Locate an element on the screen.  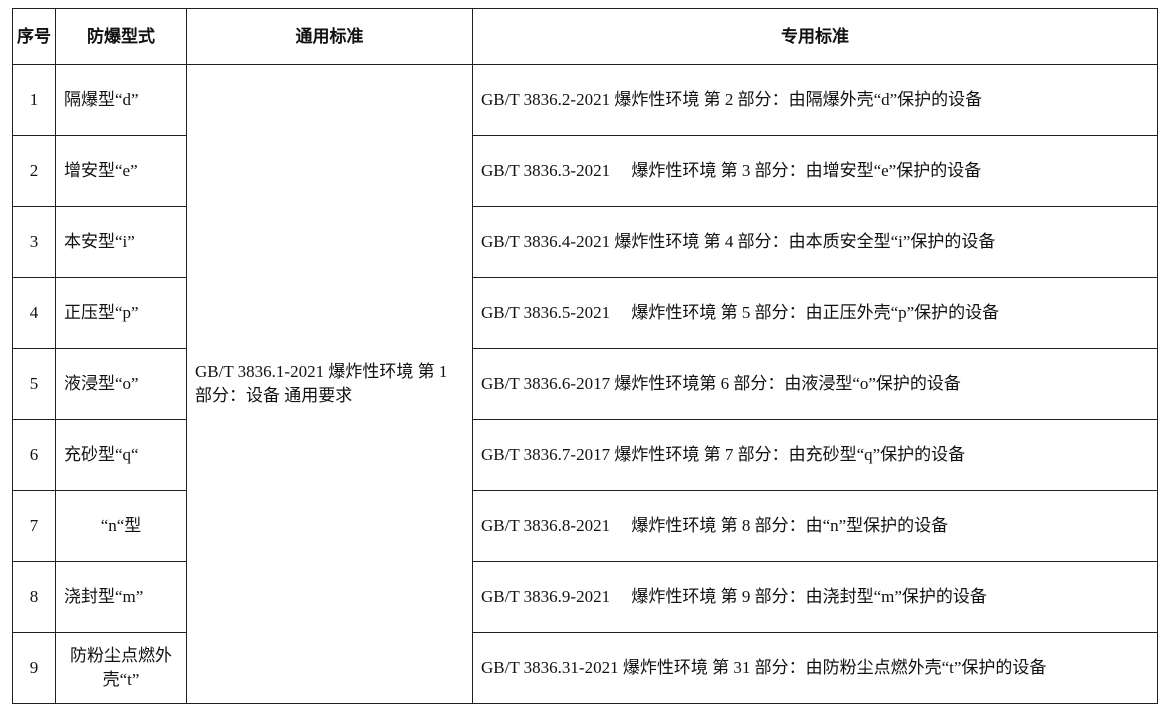
protection-type: 充砂型“q“ is located at coordinates (121, 455).